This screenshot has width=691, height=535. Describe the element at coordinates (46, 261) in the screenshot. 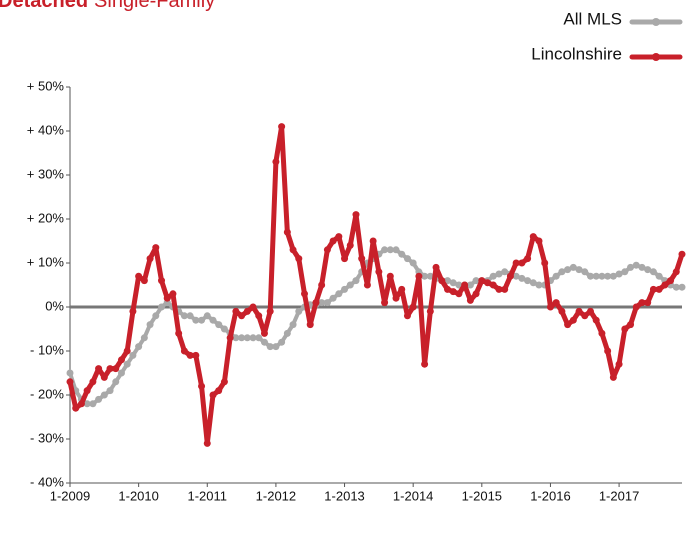

I see `y-tick-label: + 10%` at that location.